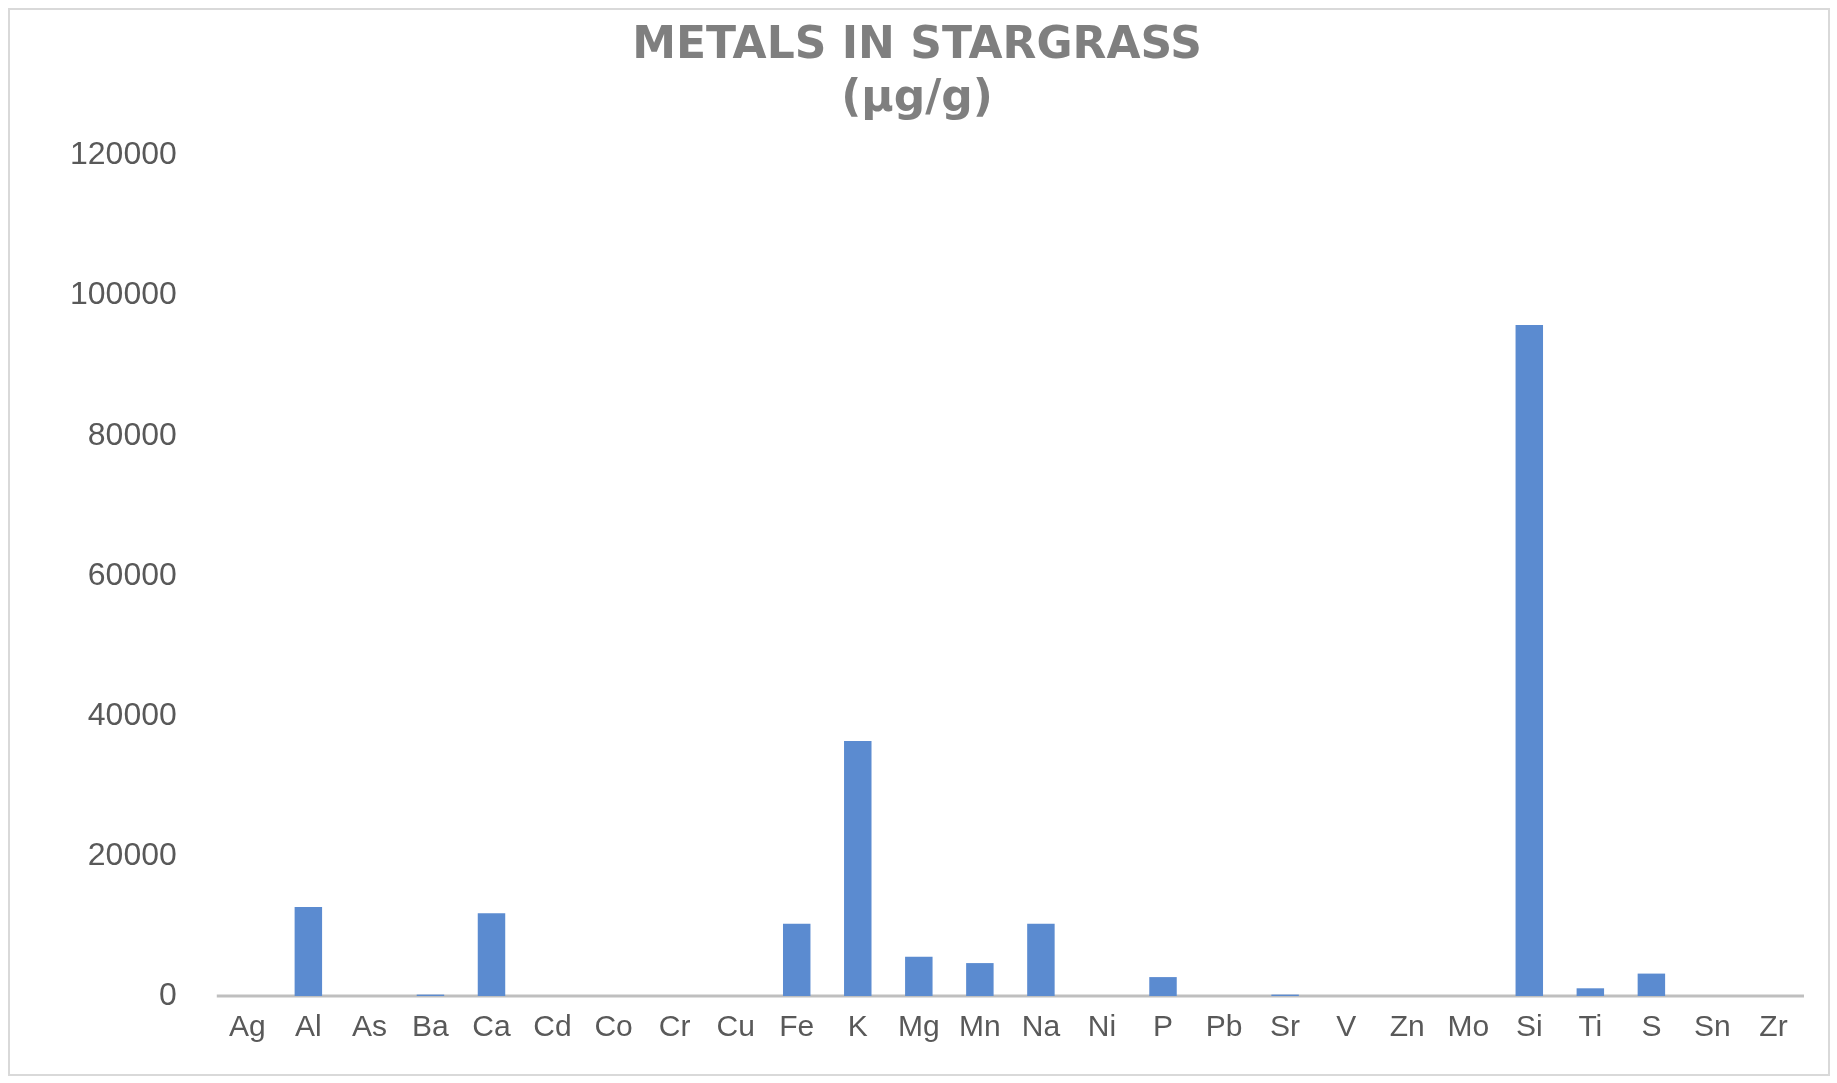 The width and height of the screenshot is (1837, 1083). Describe the element at coordinates (1346, 1026) in the screenshot. I see `x-tick-label: V` at that location.